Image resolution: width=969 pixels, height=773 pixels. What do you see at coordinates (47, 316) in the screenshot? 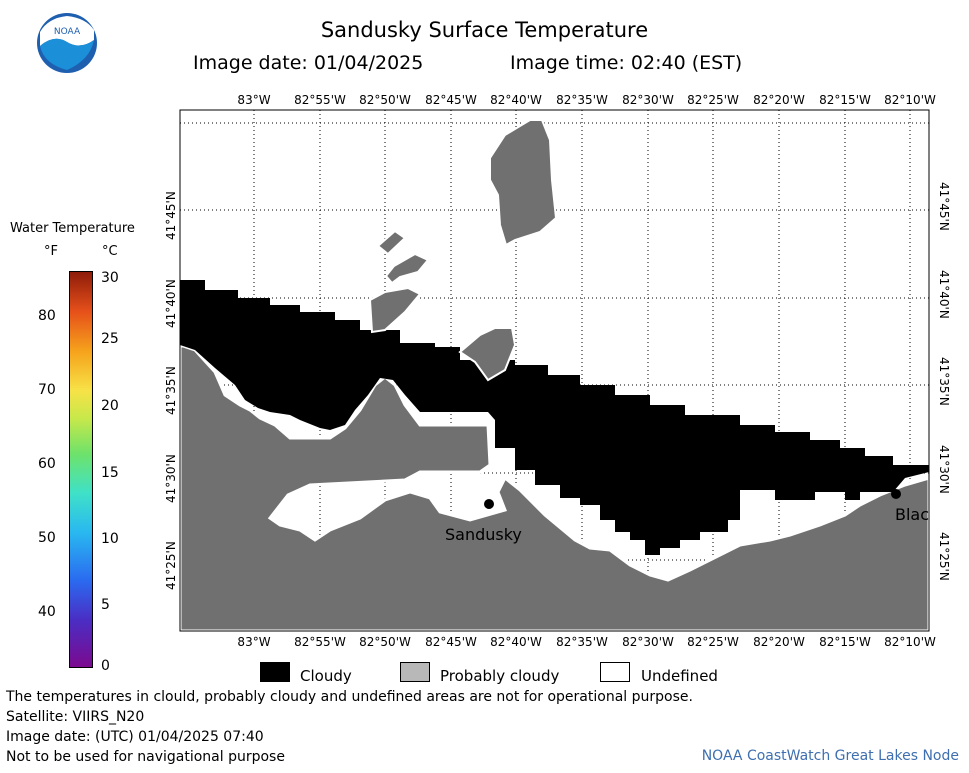
I see `f-tick: 80` at bounding box center [47, 316].